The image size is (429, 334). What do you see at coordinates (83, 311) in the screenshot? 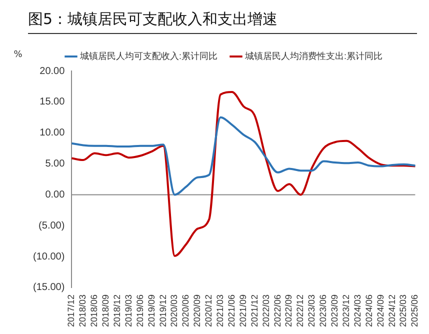
I see `x-tick-label: 2018/03` at bounding box center [83, 311].